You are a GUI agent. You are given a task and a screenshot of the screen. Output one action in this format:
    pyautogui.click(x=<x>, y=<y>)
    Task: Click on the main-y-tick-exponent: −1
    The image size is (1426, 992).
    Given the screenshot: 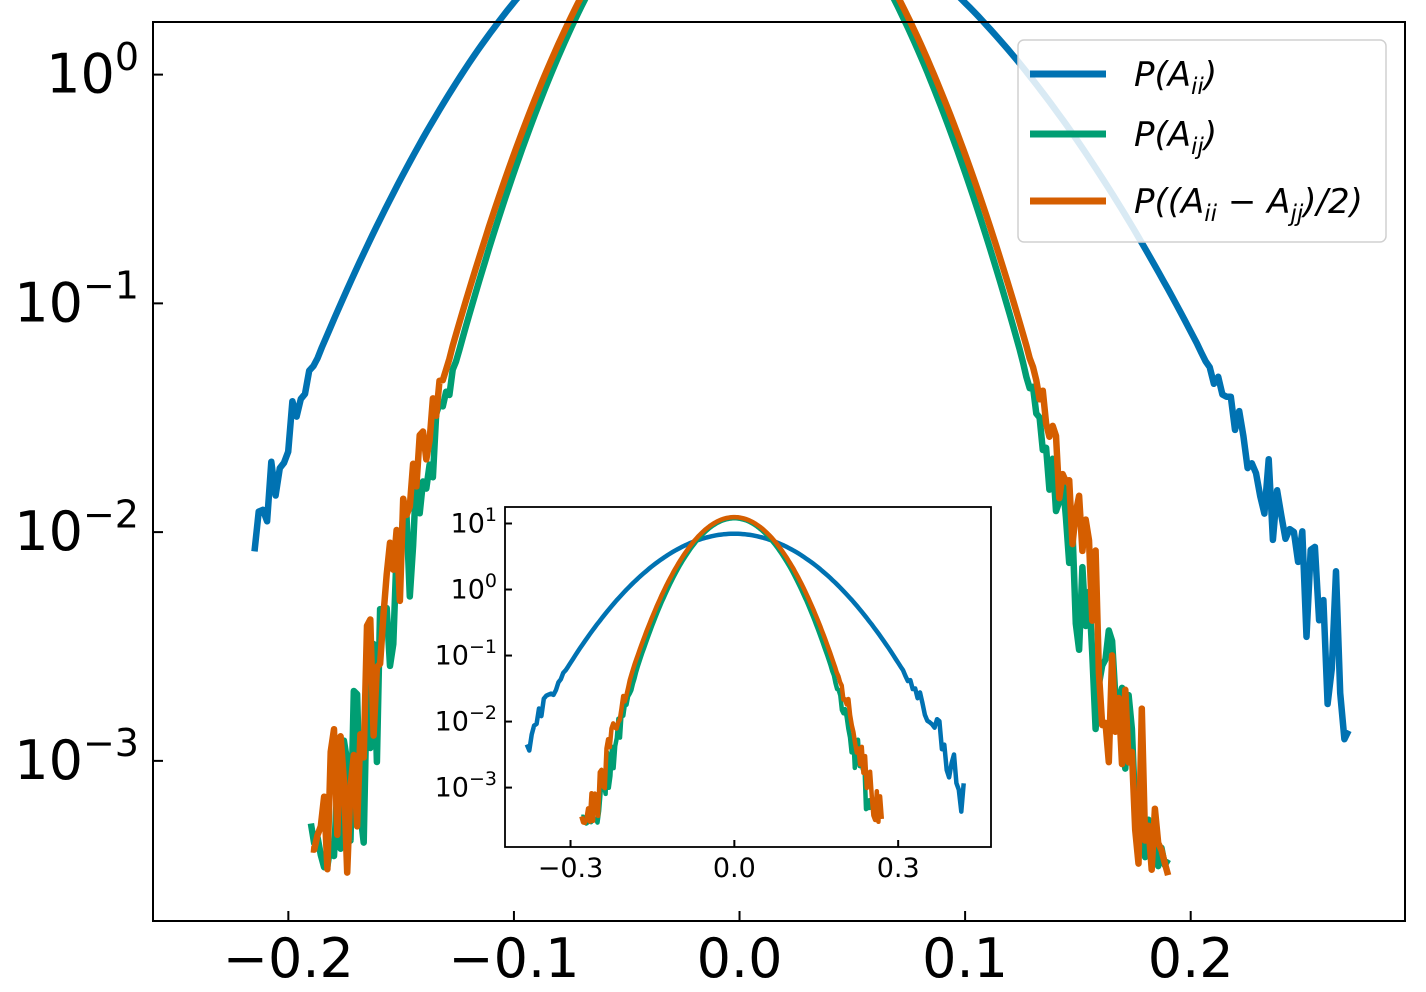 What is the action you would take?
    pyautogui.click(x=111, y=286)
    